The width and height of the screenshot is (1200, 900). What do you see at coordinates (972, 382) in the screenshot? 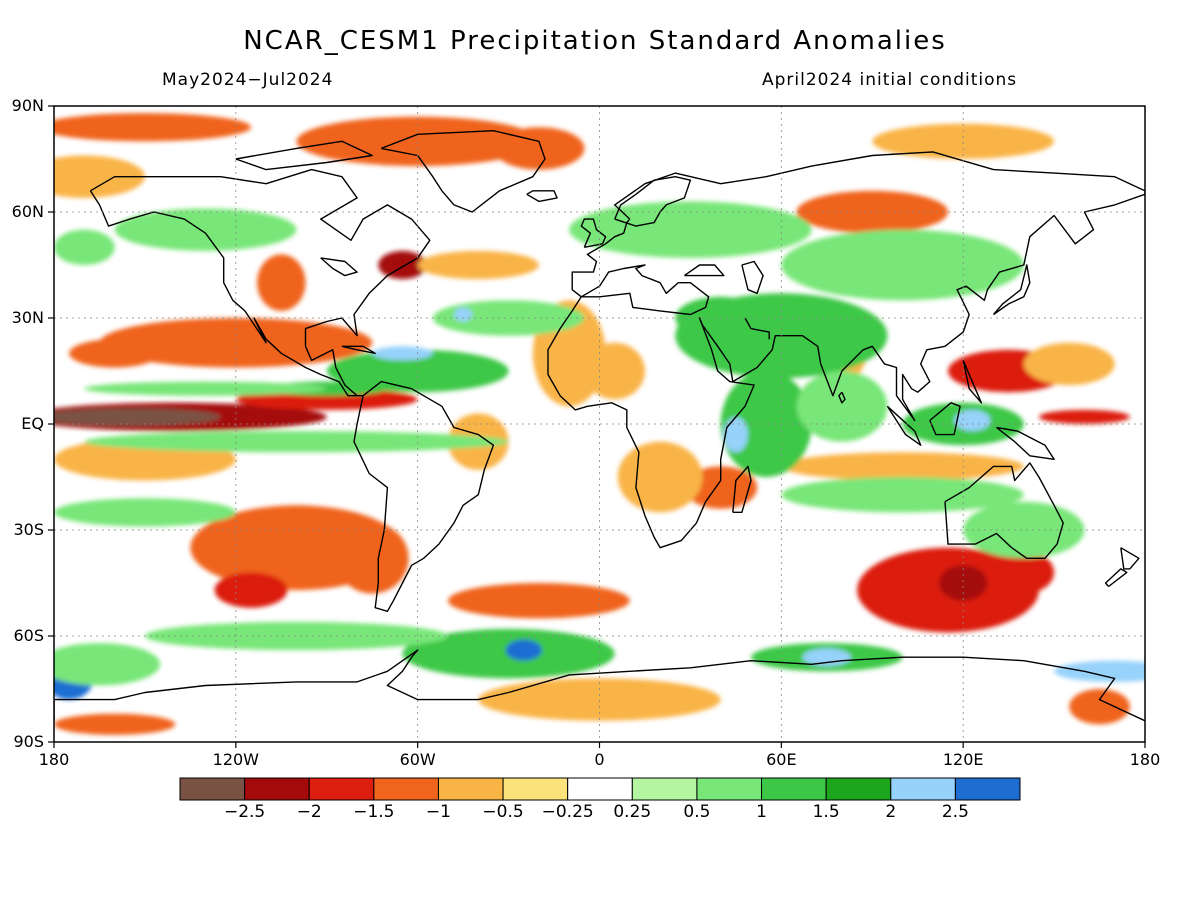
I see `coastline-philippines` at bounding box center [972, 382].